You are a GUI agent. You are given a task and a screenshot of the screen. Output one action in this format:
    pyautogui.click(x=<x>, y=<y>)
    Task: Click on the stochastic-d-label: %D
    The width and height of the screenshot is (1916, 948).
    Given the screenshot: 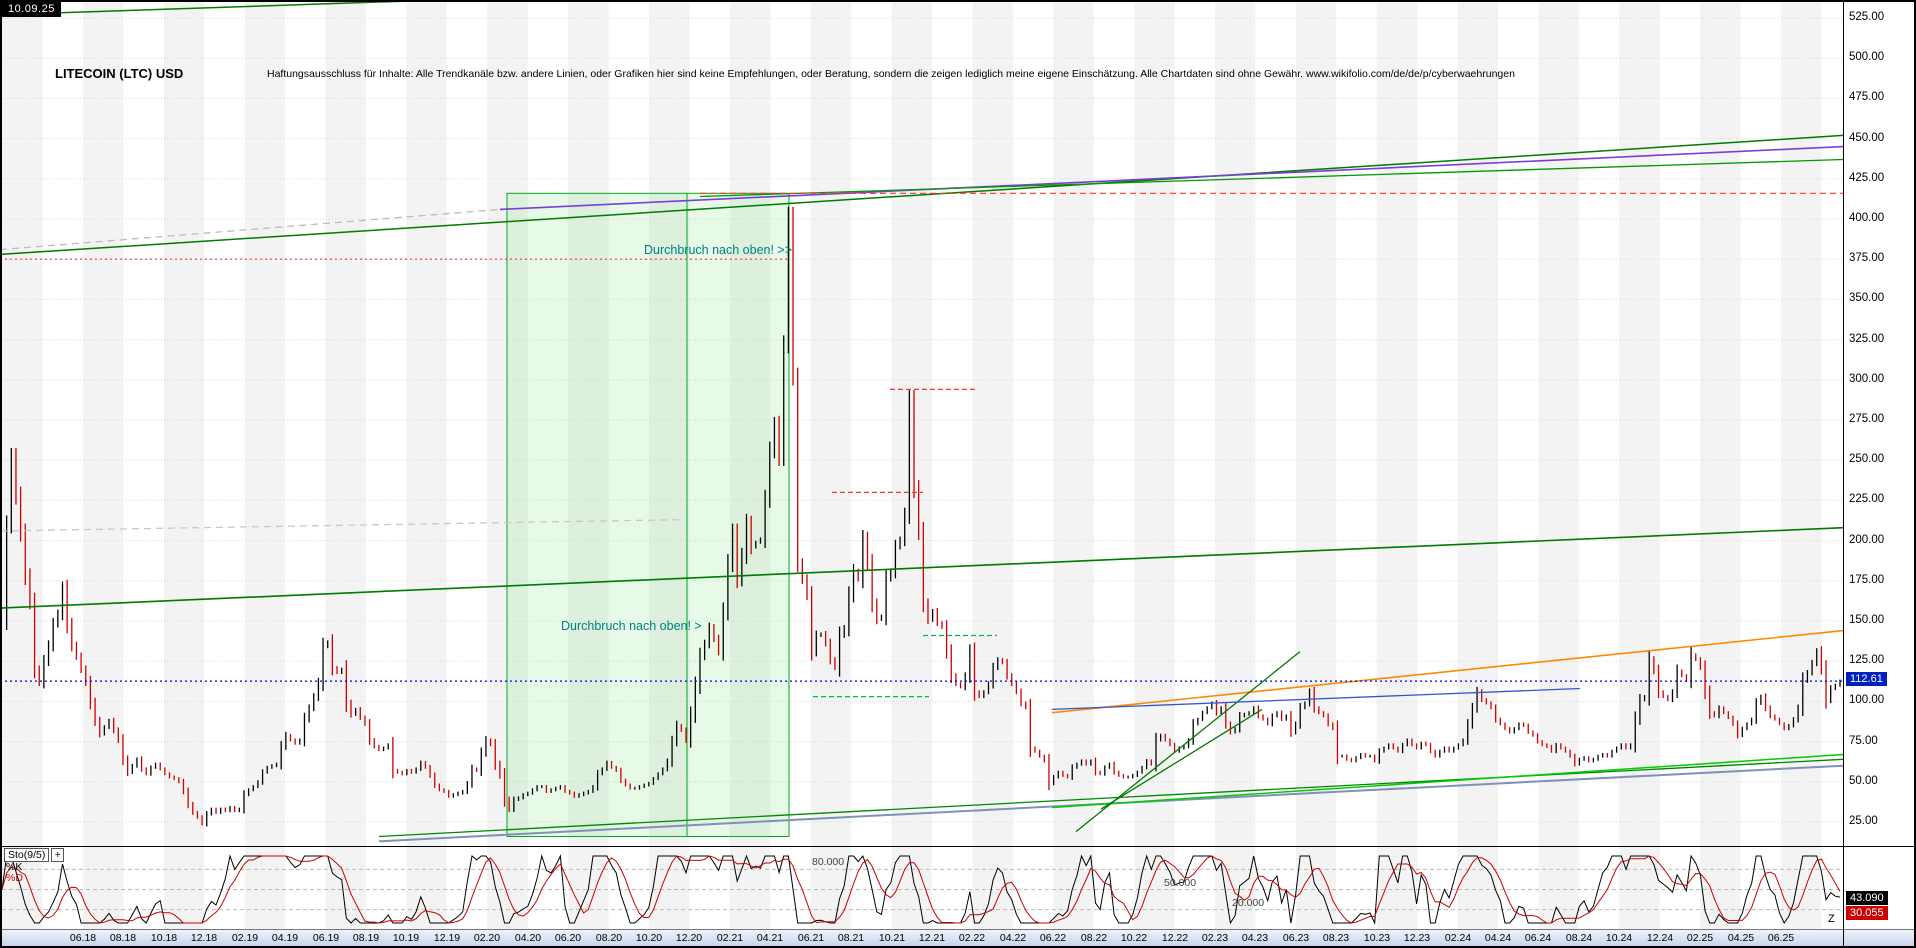 What is the action you would take?
    pyautogui.click(x=14, y=878)
    